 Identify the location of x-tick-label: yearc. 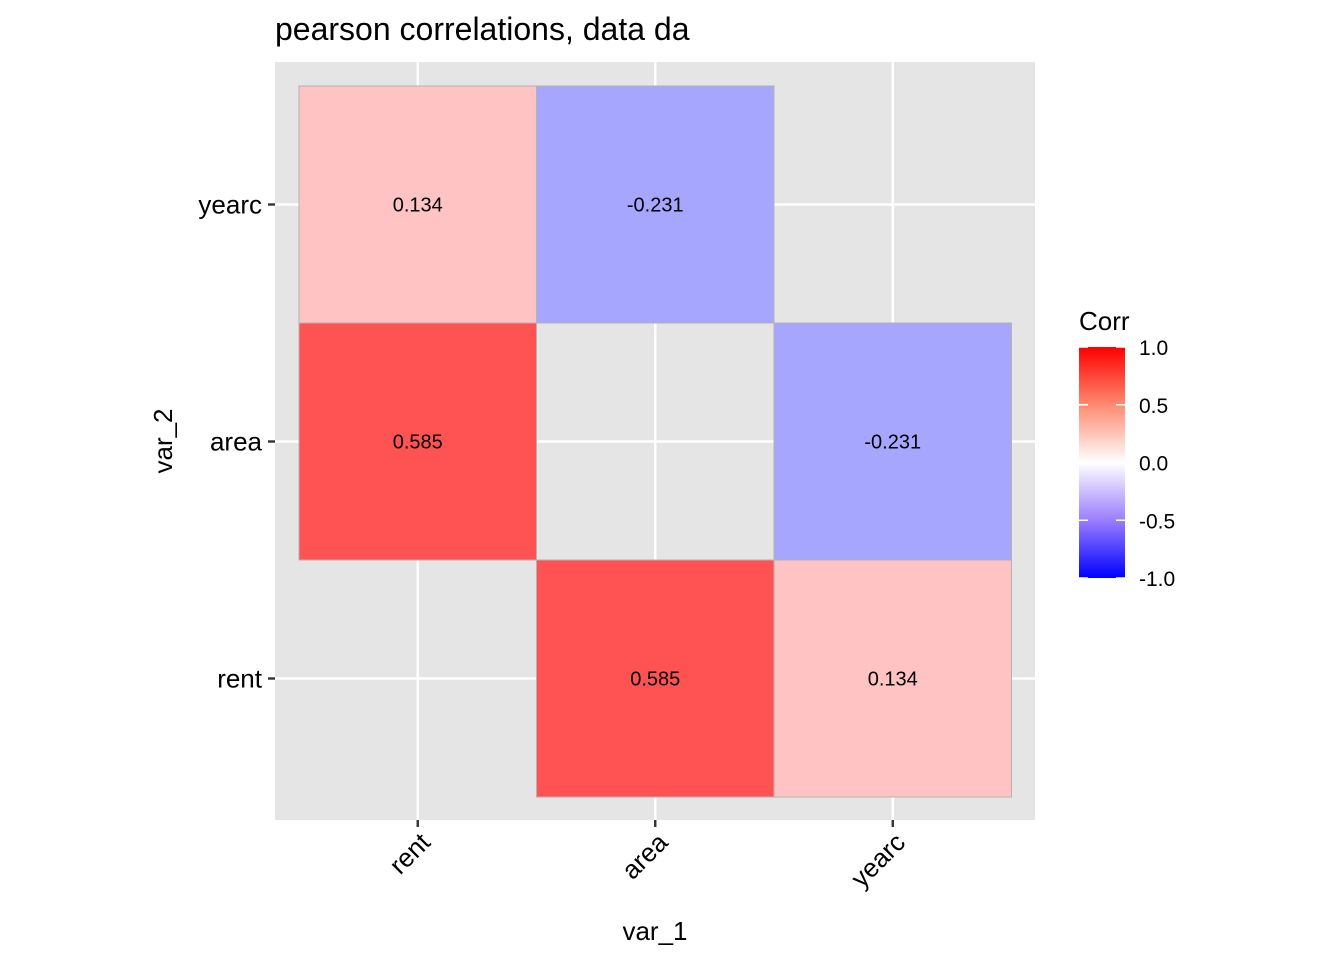
(878, 860).